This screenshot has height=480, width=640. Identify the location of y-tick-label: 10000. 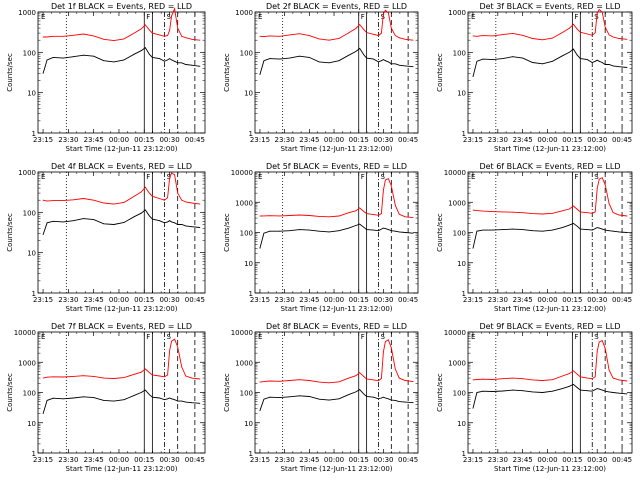
(242, 173).